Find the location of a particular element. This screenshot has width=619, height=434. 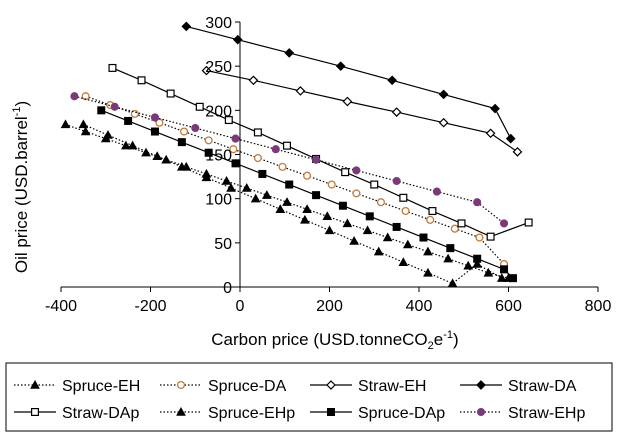

legend-item: Straw-DA is located at coordinates (518, 386).